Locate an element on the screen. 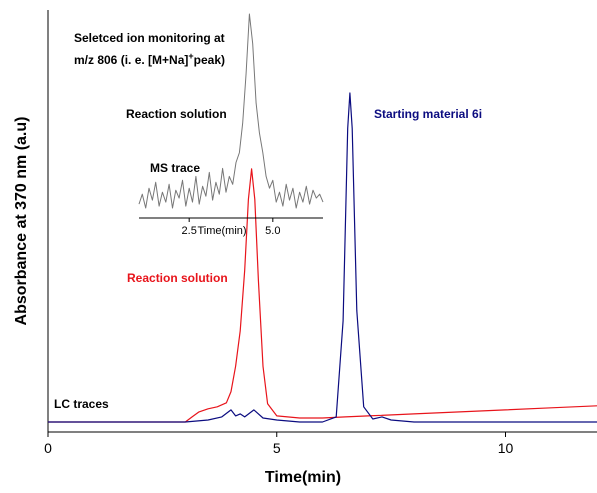 The image size is (597, 493). inset-series-line-ms-trace is located at coordinates (231, 111).